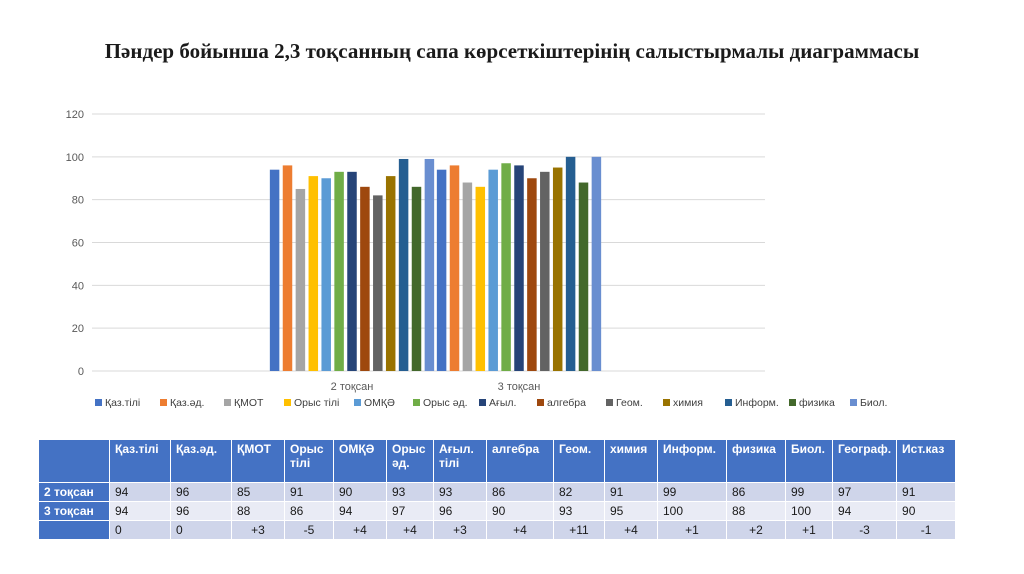 The image size is (1024, 574). What do you see at coordinates (631, 461) in the screenshot?
I see `table-header-cell: химия` at bounding box center [631, 461].